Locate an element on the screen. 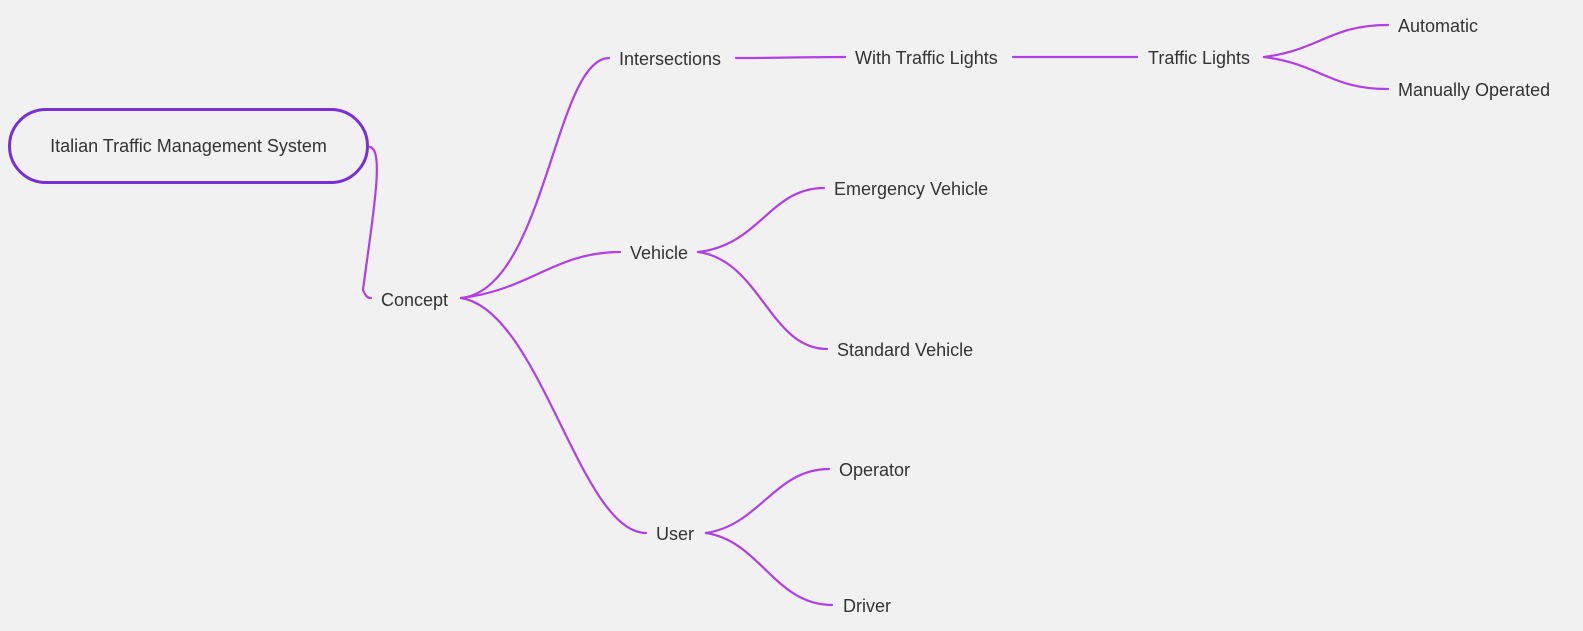  node-user: User is located at coordinates (675, 534).